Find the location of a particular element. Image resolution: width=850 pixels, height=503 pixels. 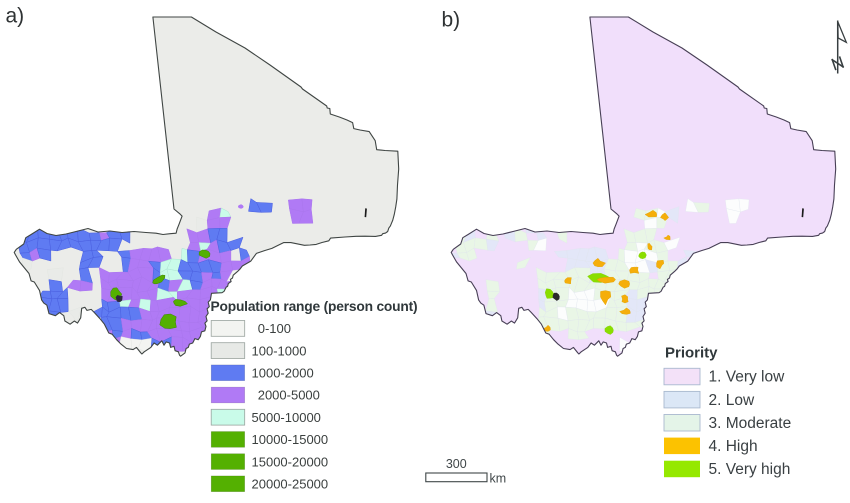

svg-text: 2000-5000 is located at coordinates (286, 395).